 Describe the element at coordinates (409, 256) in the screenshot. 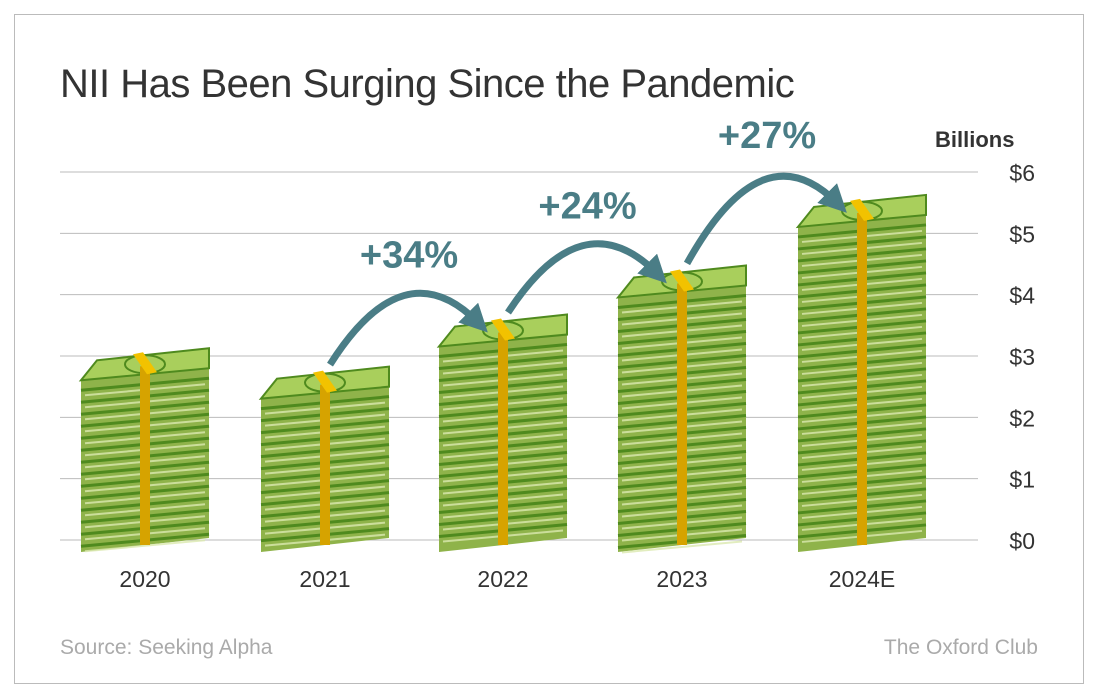

I see `growth-label: +34%` at that location.